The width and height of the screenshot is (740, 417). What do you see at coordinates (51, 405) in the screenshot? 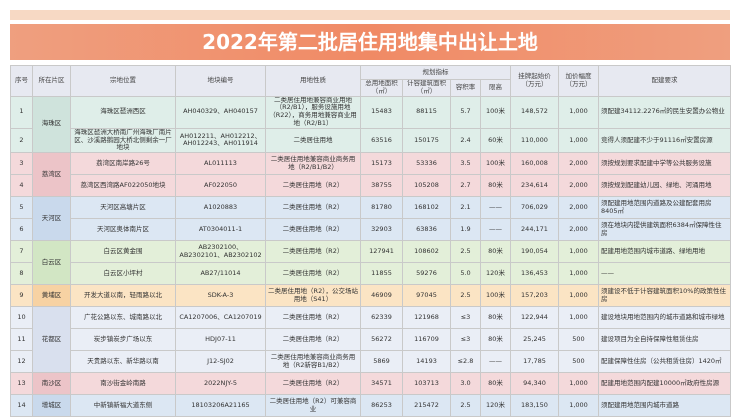
I see `region: 增城区` at bounding box center [51, 405].